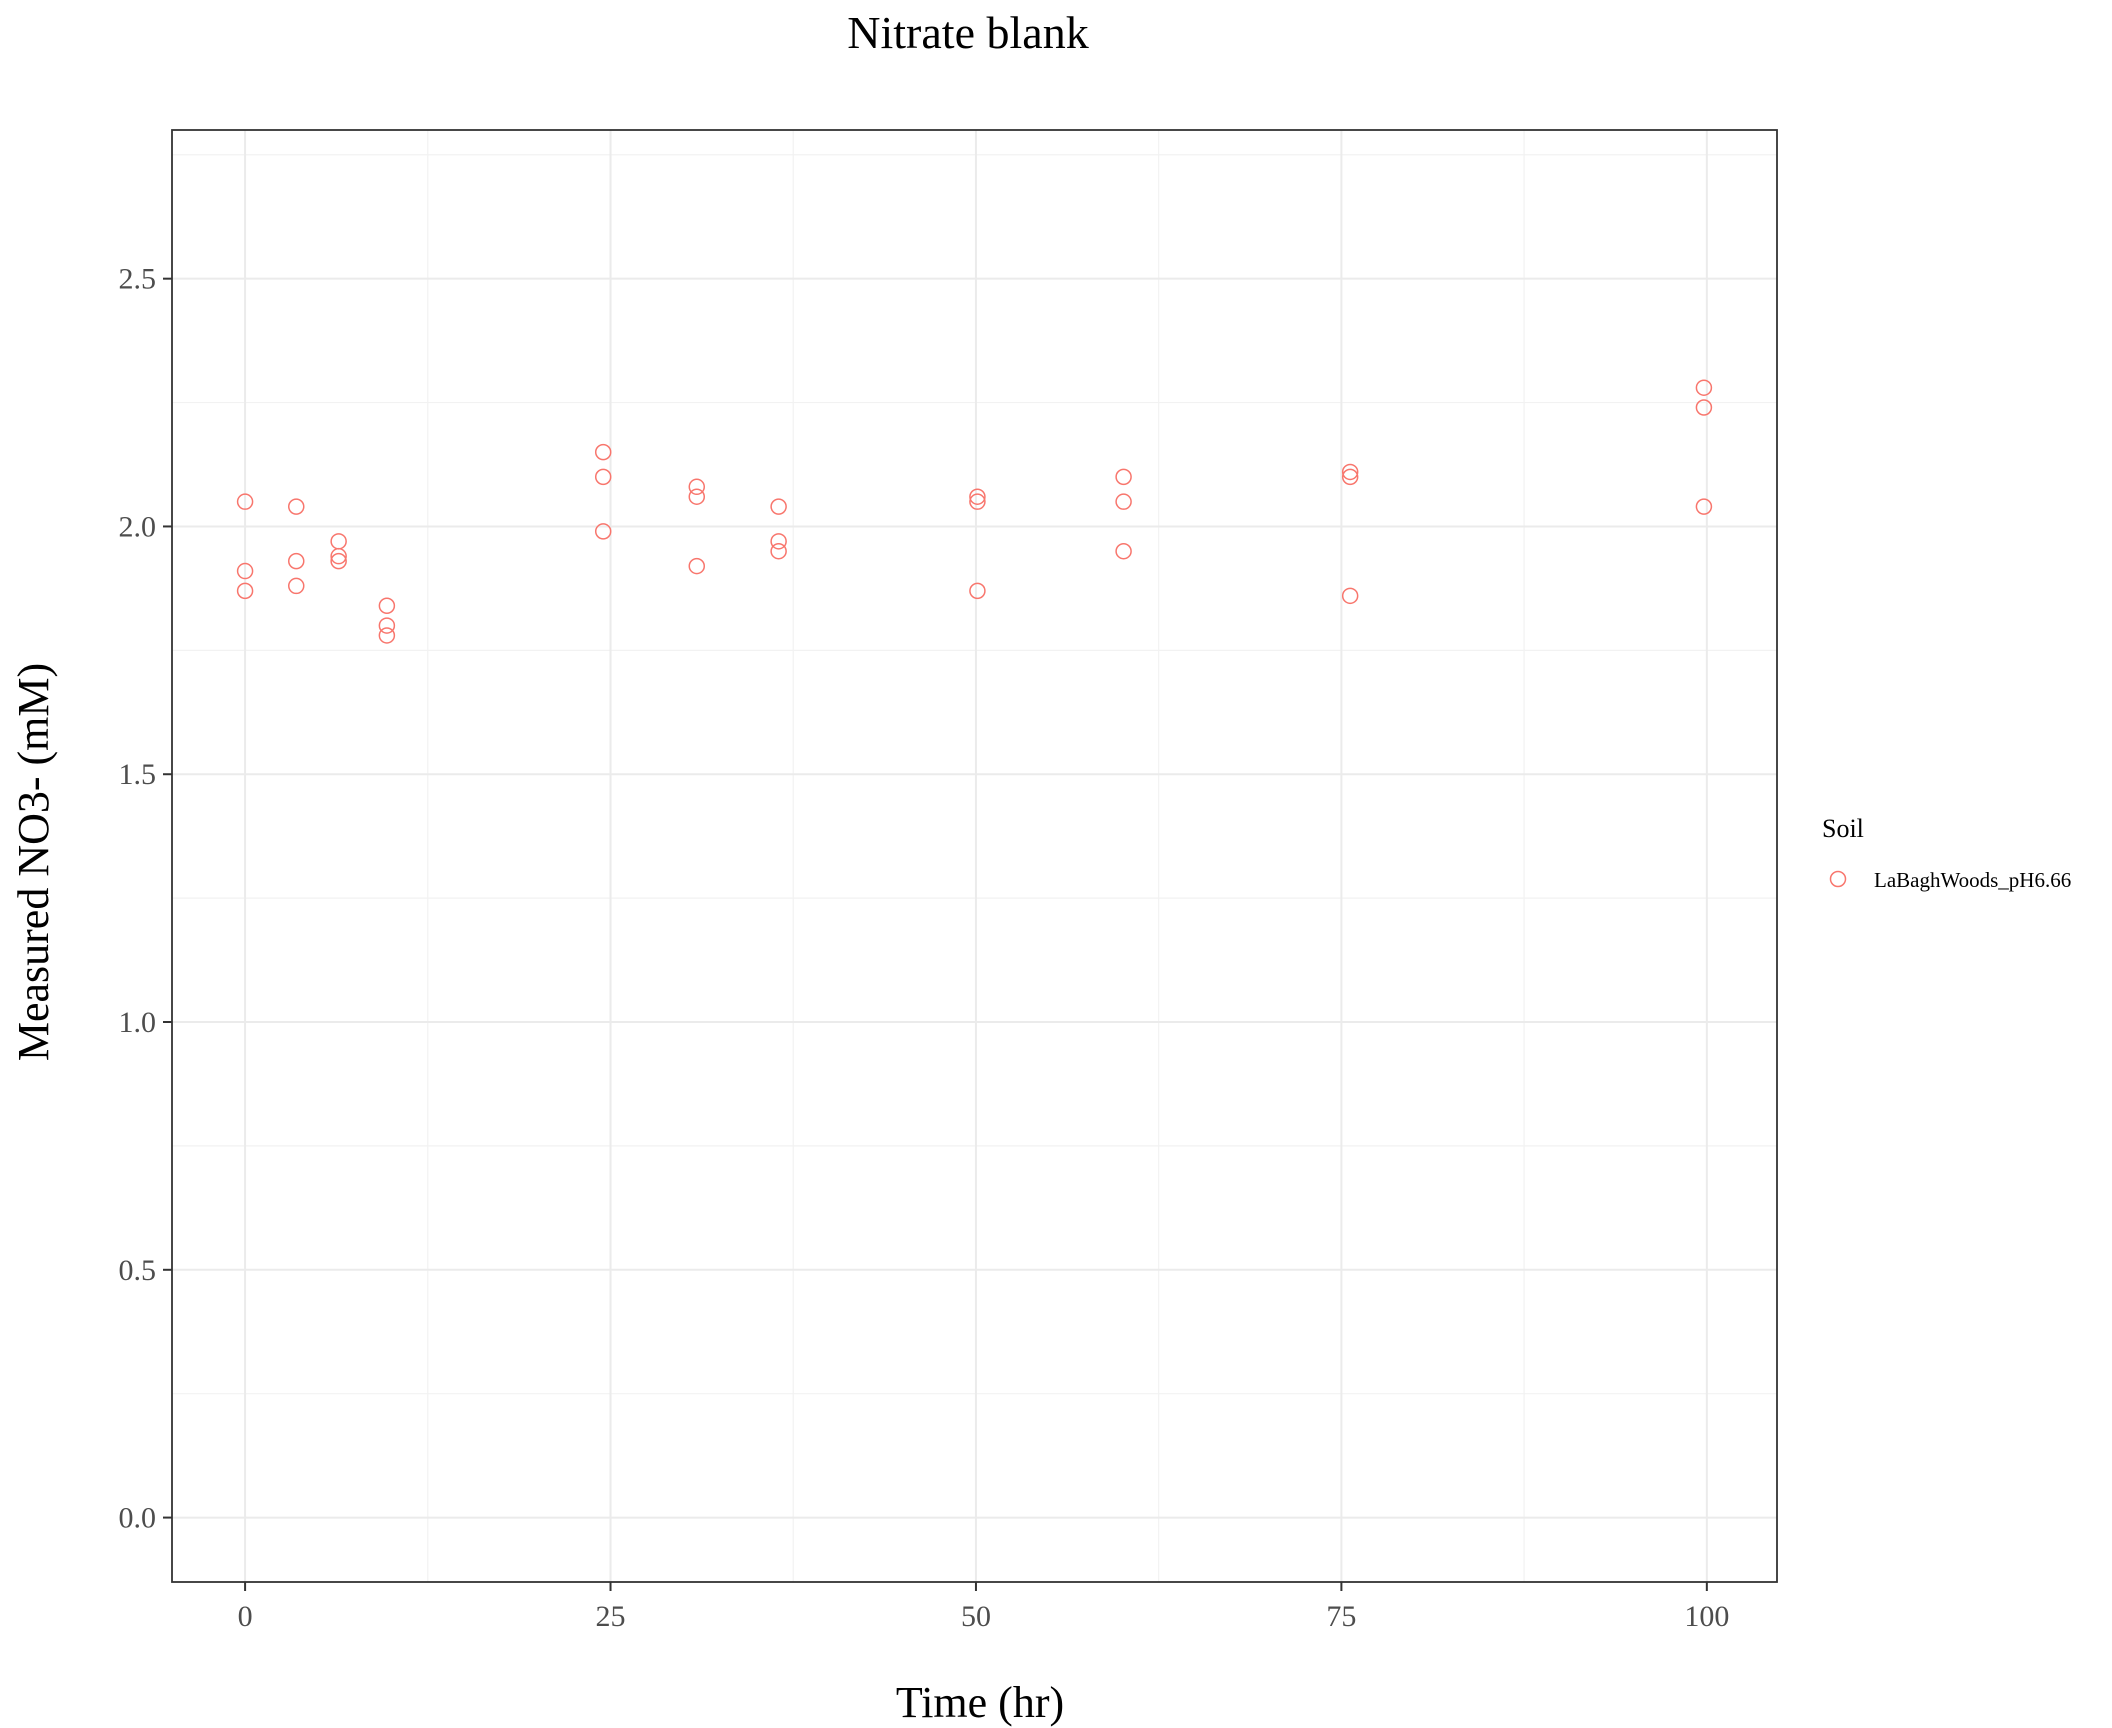 This screenshot has height=1728, width=2112. I want to click on legend-title: Soil, so click(1843, 828).